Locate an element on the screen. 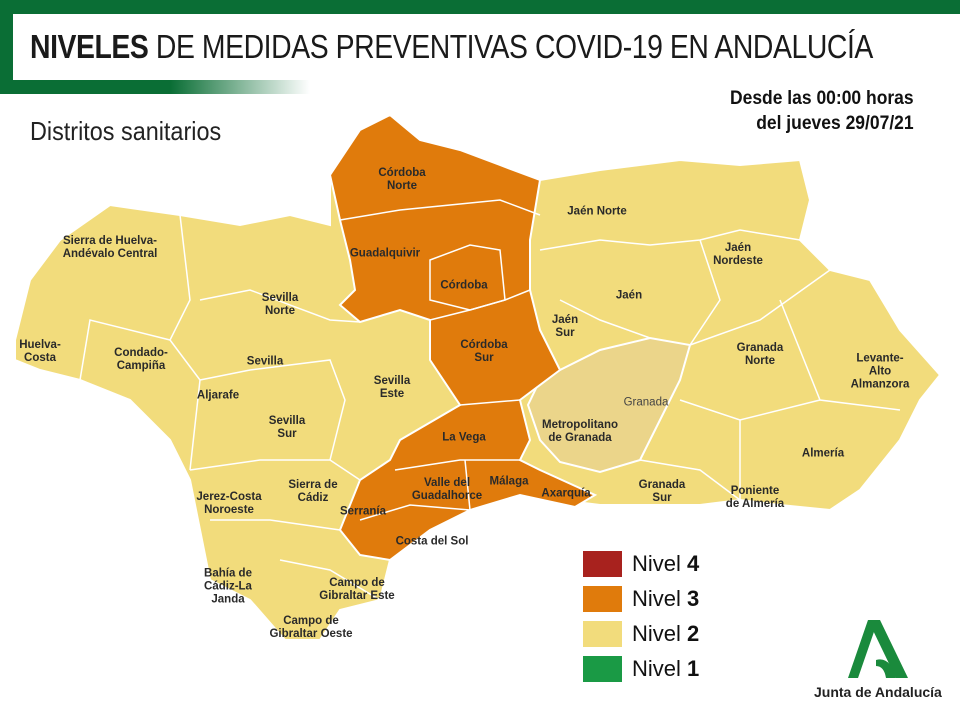 This screenshot has height=720, width=960. district-label: Poniente de Almería is located at coordinates (755, 497).